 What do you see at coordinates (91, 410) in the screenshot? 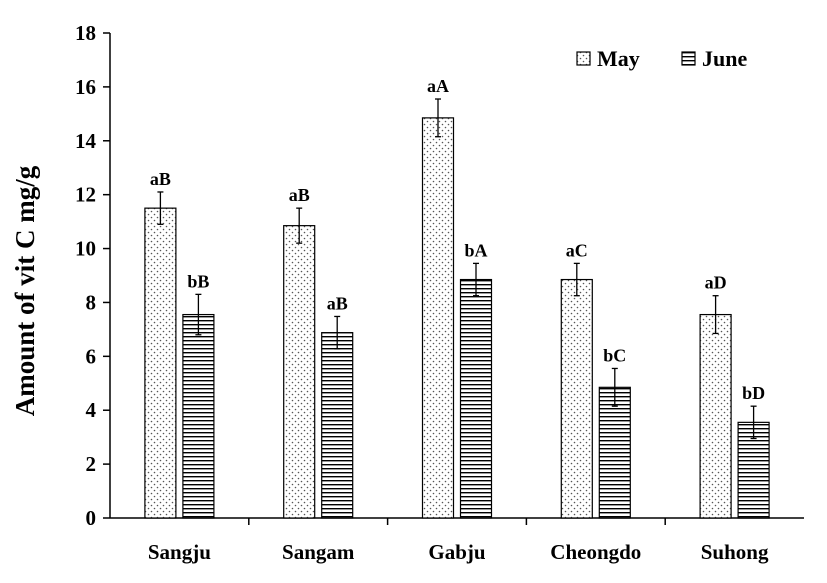
I see `y-tick-label: 4` at bounding box center [91, 410].